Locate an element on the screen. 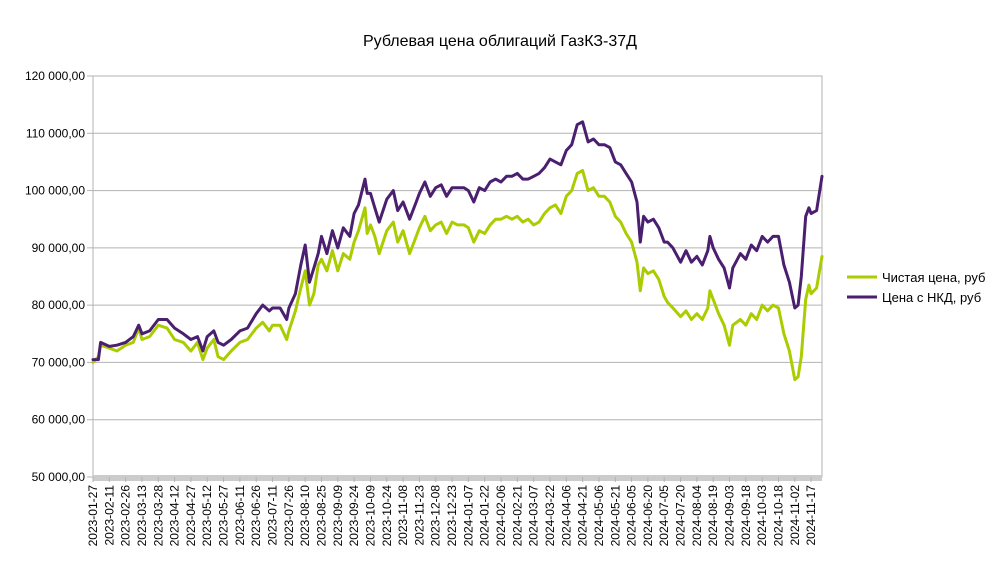 The width and height of the screenshot is (1002, 577). x-tick-label: 2023-05-12 is located at coordinates (207, 516).